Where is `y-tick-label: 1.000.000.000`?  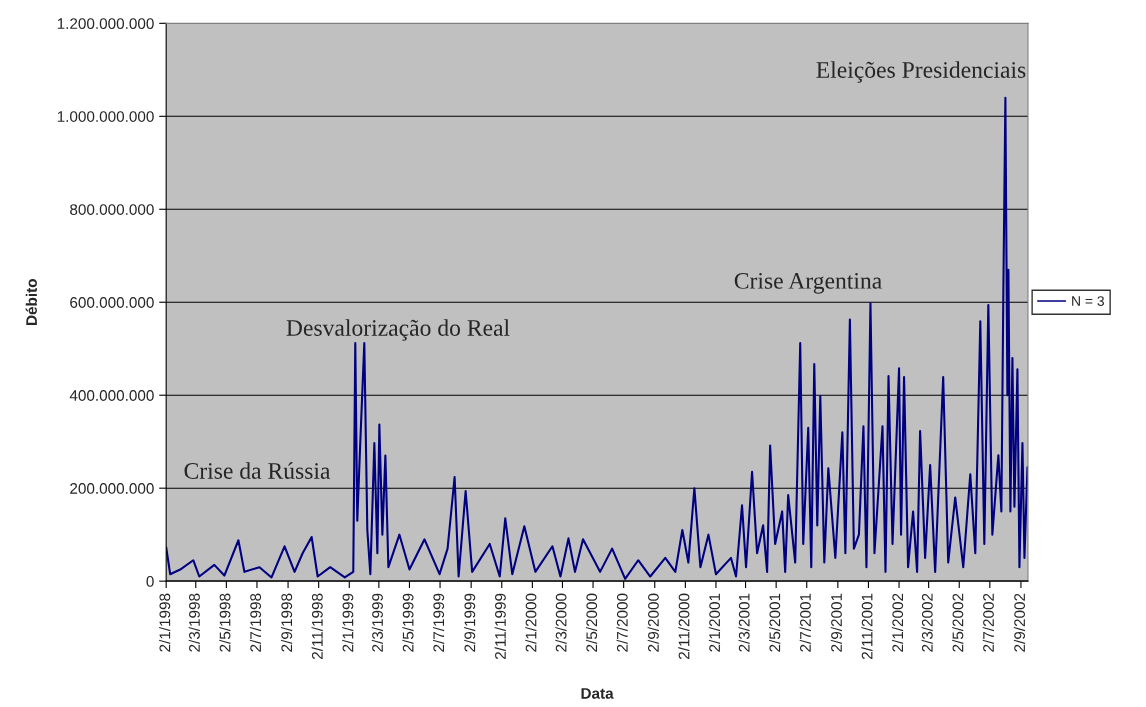
y-tick-label: 1.000.000.000 is located at coordinates (105, 116).